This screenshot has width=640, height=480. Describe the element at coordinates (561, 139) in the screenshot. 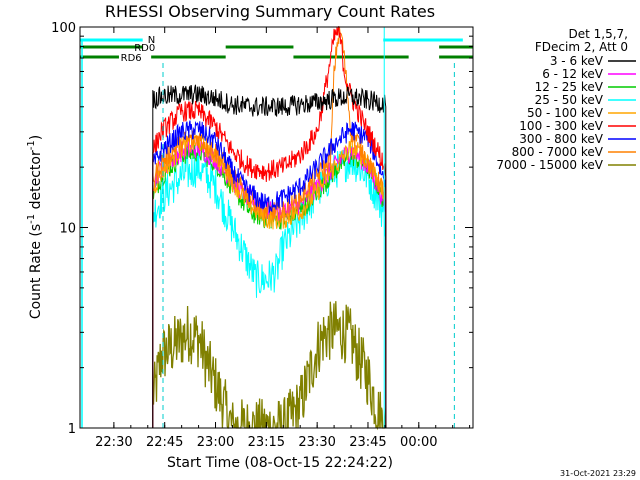

I see `legend-label-7: 300 - 800 keV` at that location.